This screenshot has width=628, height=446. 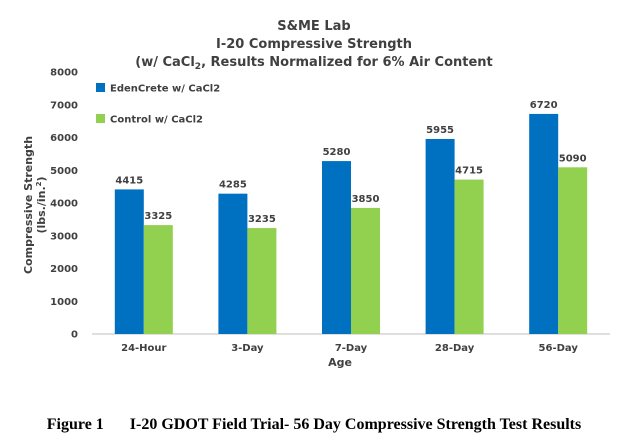 What do you see at coordinates (469, 256) in the screenshot?
I see `bar-control-28-day` at bounding box center [469, 256].